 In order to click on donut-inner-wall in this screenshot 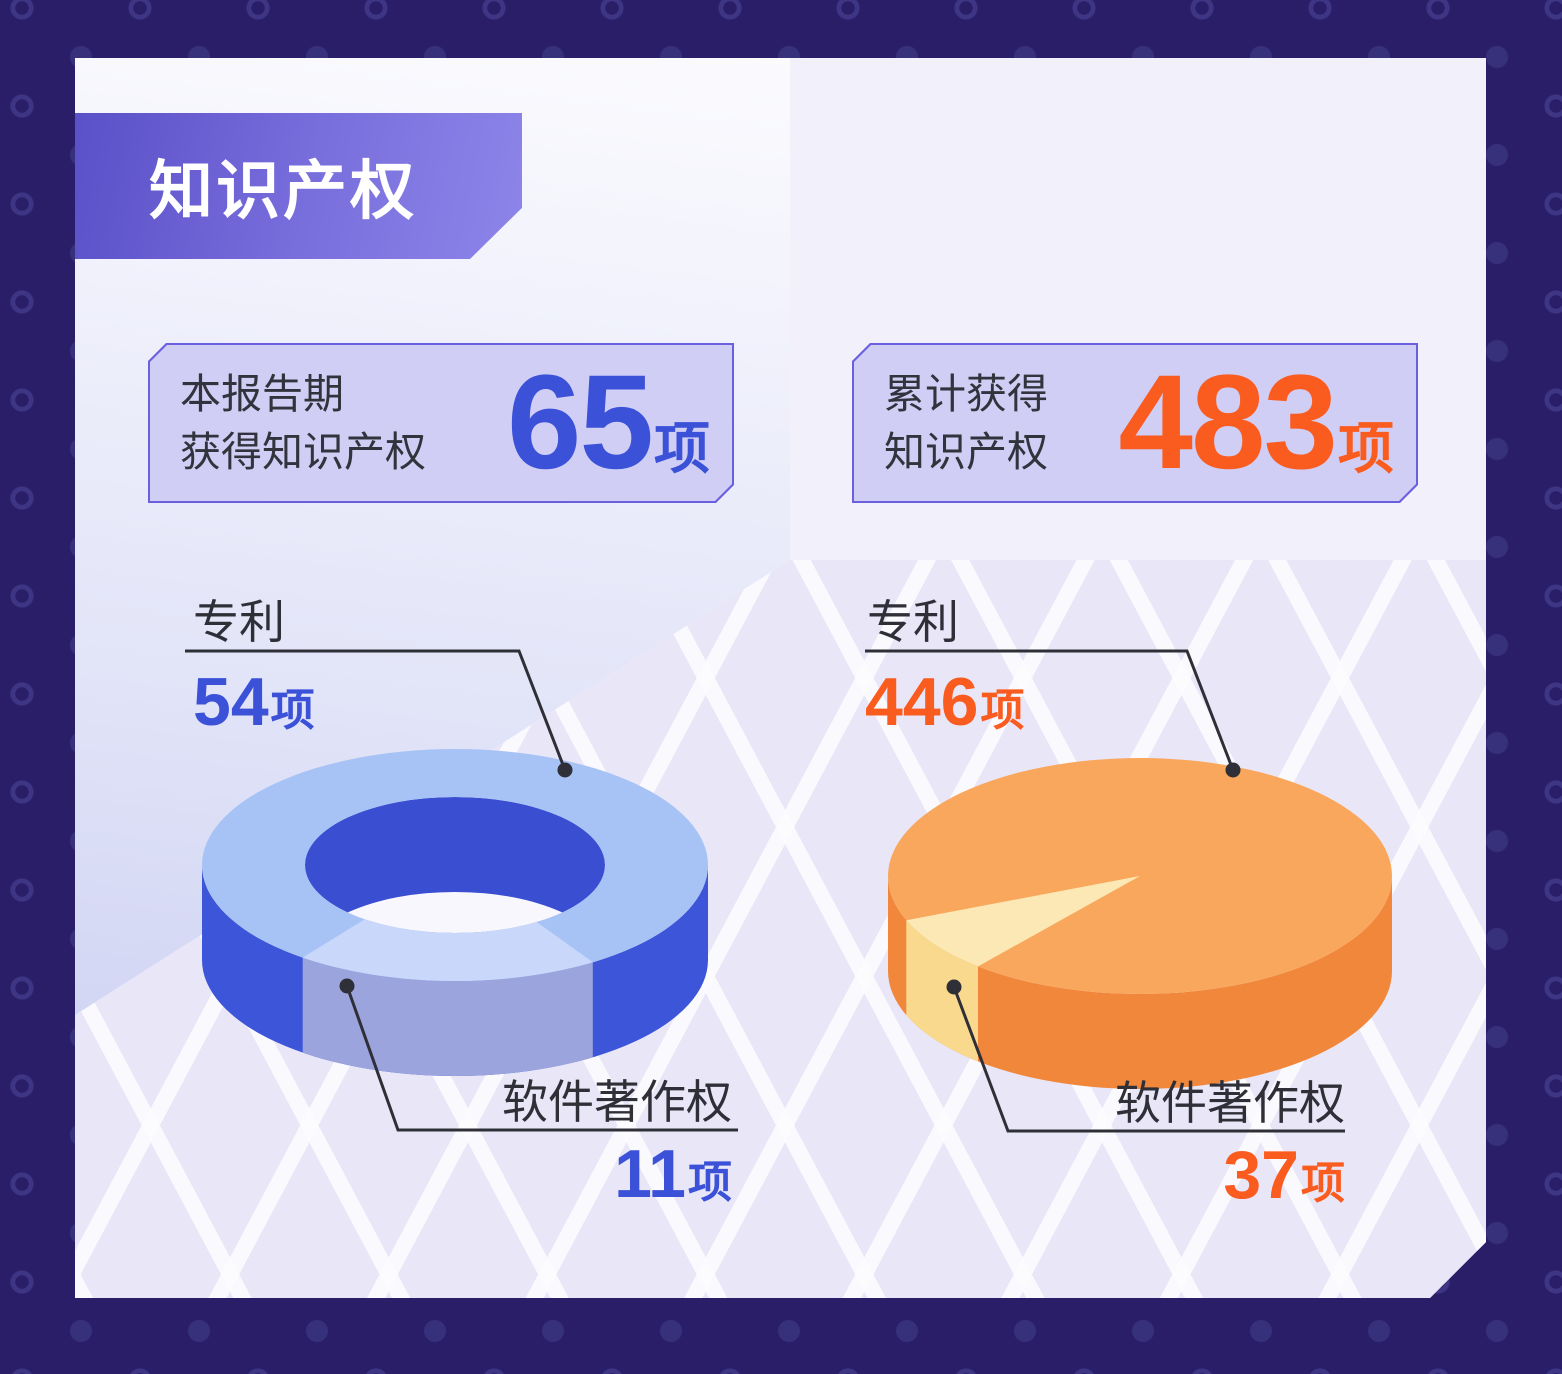, I will do `click(455, 865)`.